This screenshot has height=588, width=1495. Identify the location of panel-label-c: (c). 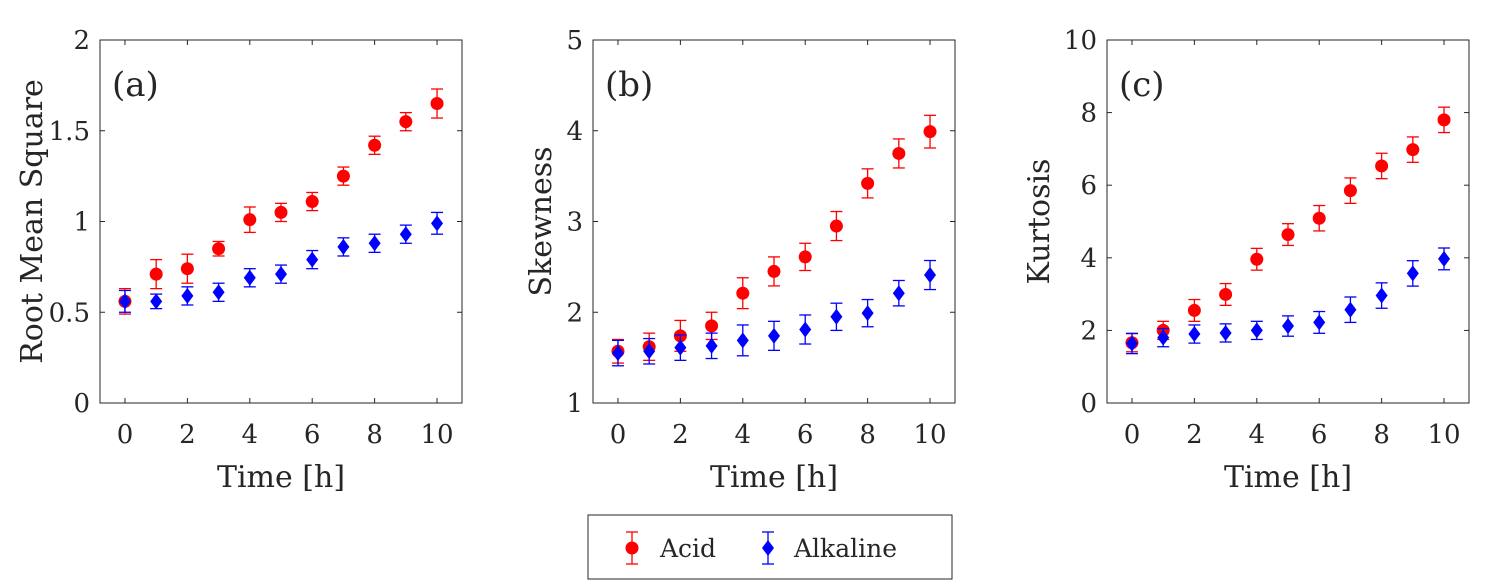
(1142, 85).